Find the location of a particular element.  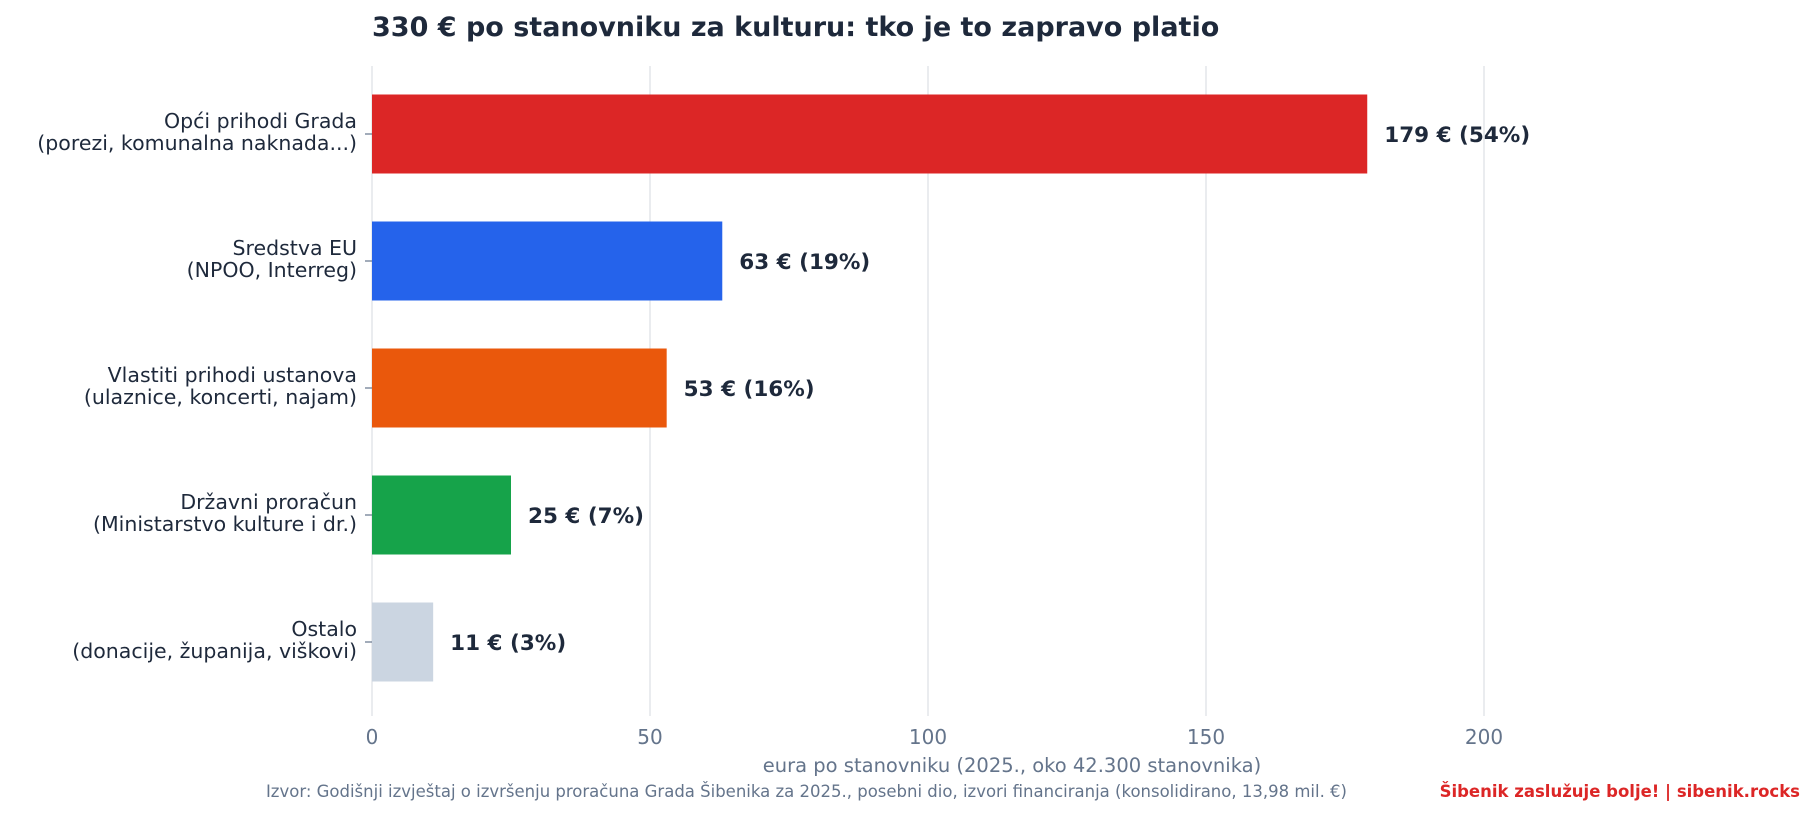

value-label: 11 € (3%) is located at coordinates (508, 643).